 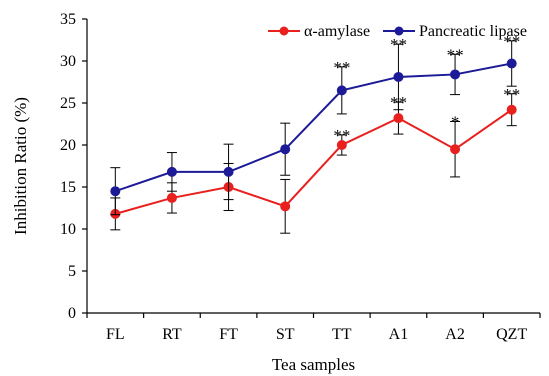 What do you see at coordinates (342, 334) in the screenshot?
I see `x-tick-label: TT` at bounding box center [342, 334].